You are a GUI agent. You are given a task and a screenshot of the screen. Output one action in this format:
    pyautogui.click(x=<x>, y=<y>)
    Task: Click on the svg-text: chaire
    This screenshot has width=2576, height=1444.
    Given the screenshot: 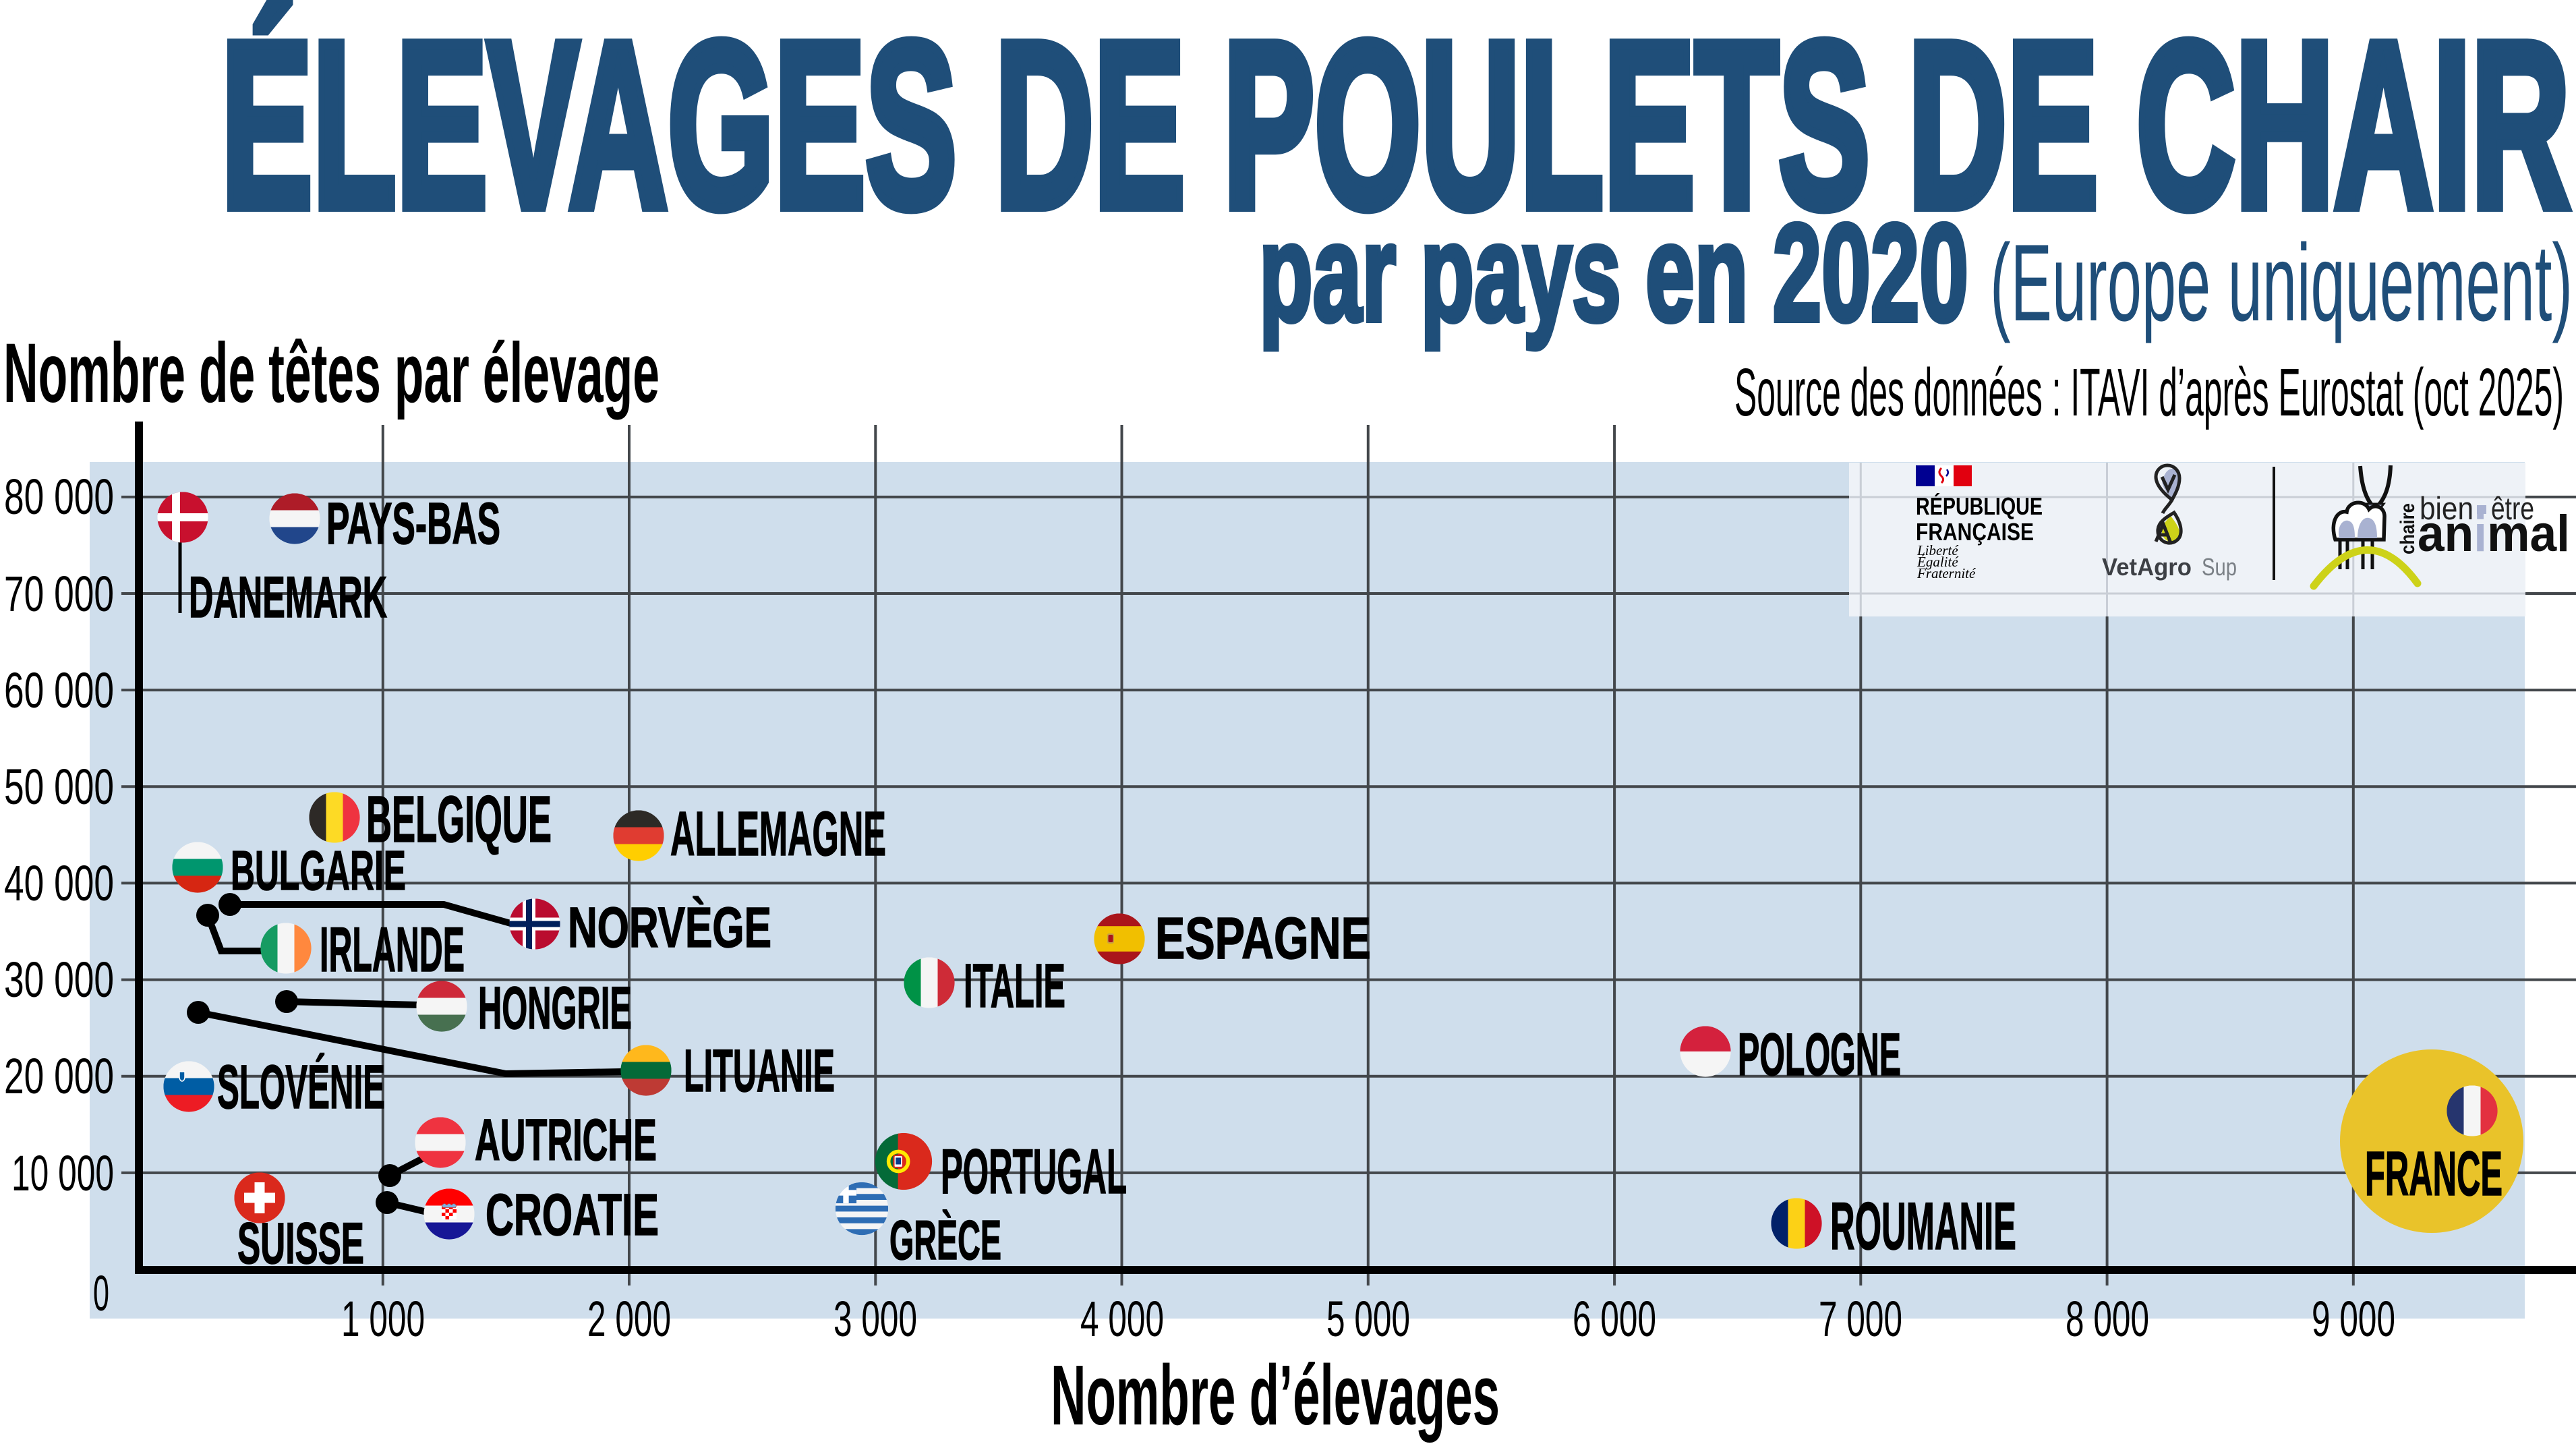 What is the action you would take?
    pyautogui.click(x=2408, y=528)
    